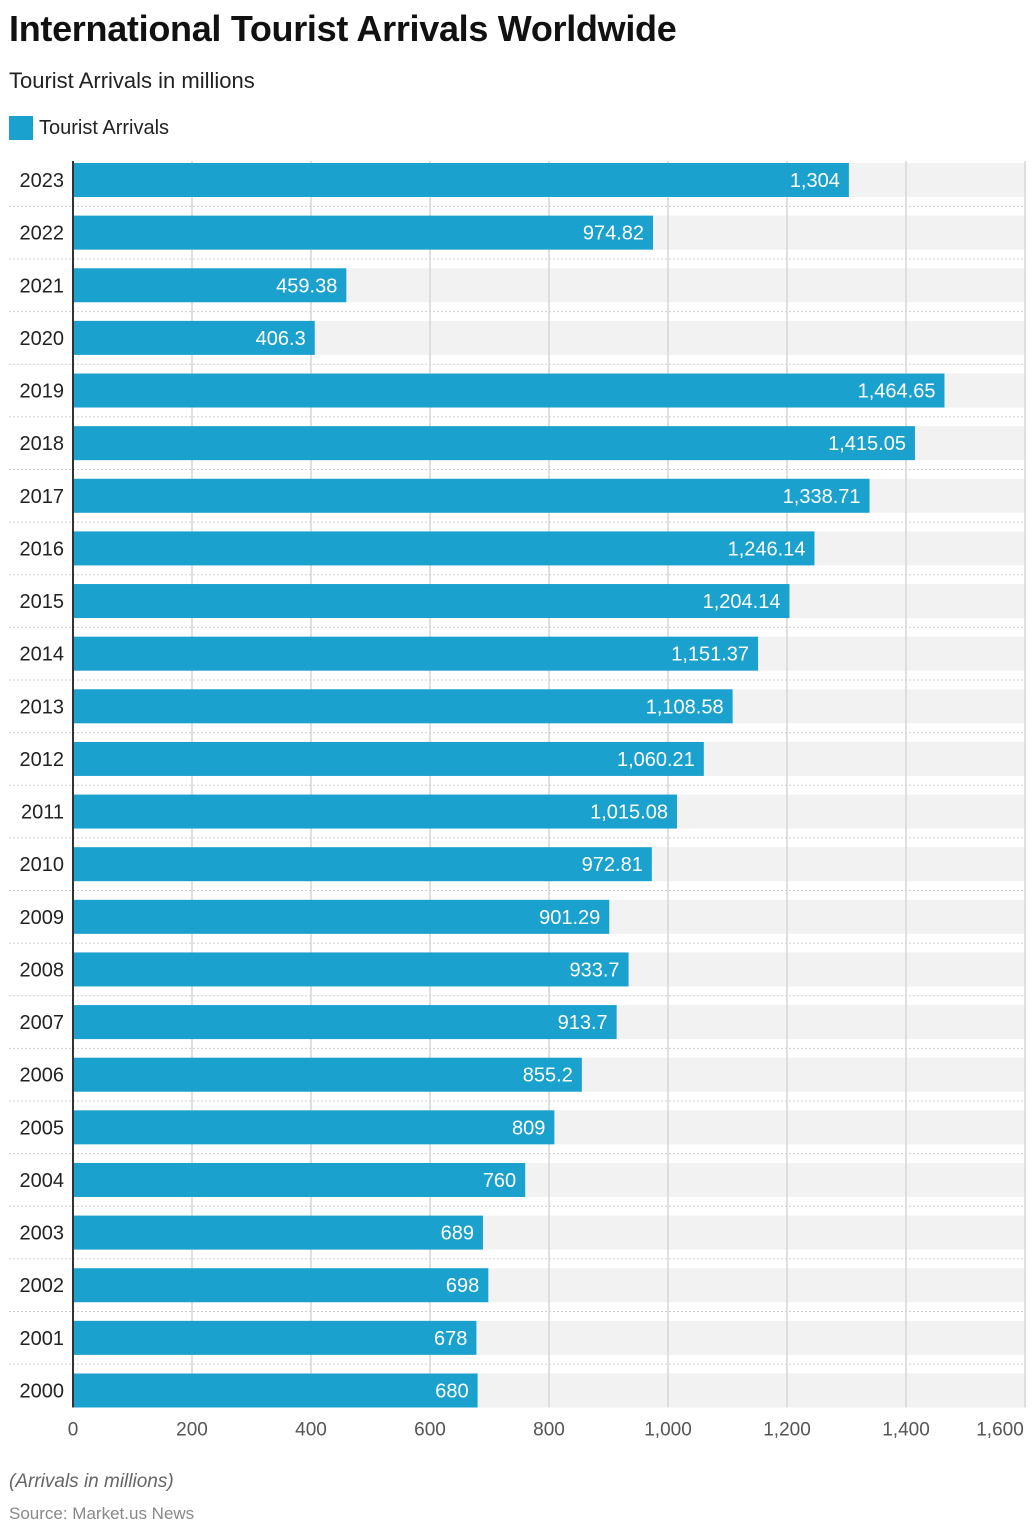 The image size is (1035, 1536). Describe the element at coordinates (21, 128) in the screenshot. I see `legend-swatch` at that location.